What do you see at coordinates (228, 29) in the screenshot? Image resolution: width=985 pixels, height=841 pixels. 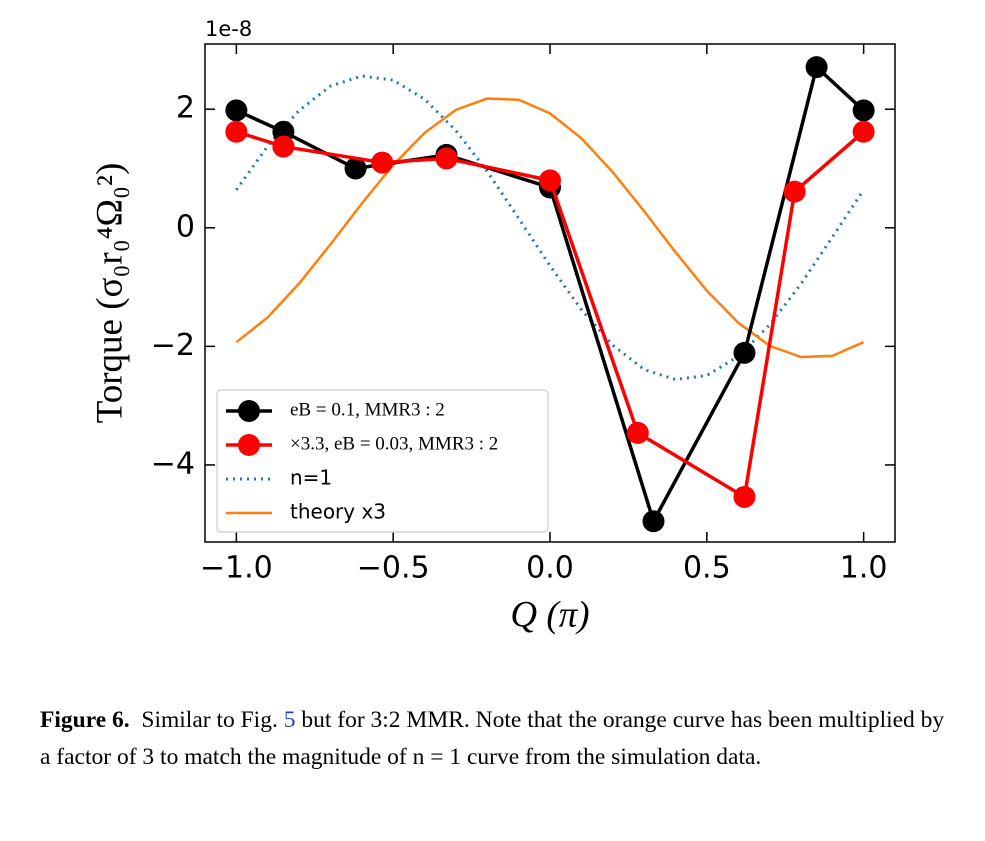 I see `offset-label: 1e-8` at bounding box center [228, 29].